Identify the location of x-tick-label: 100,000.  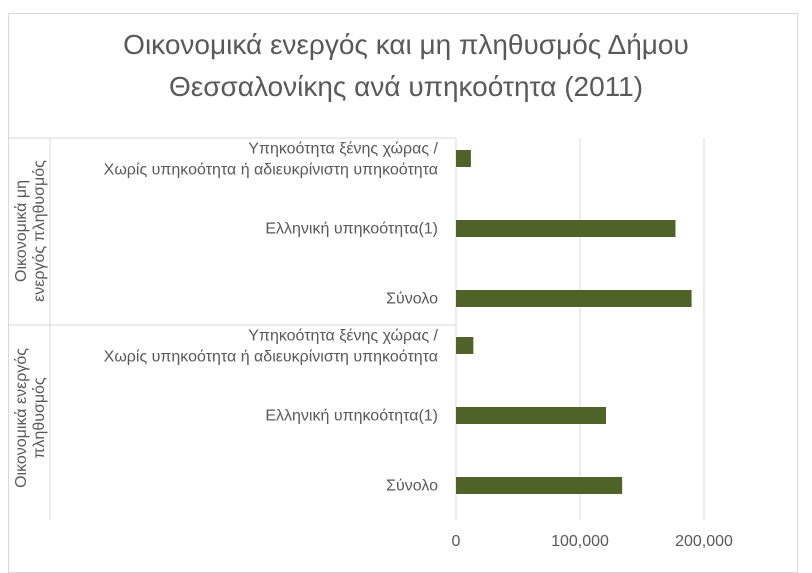
(580, 541).